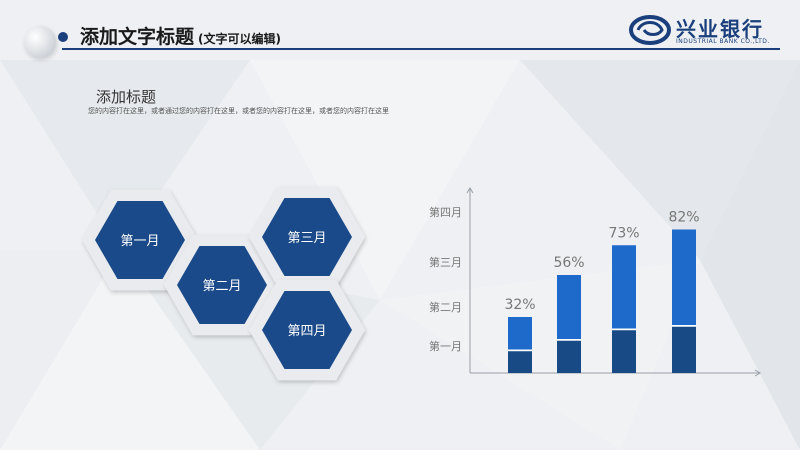 The height and width of the screenshot is (450, 800). Describe the element at coordinates (519, 305) in the screenshot. I see `bar-data-label: 32%` at that location.